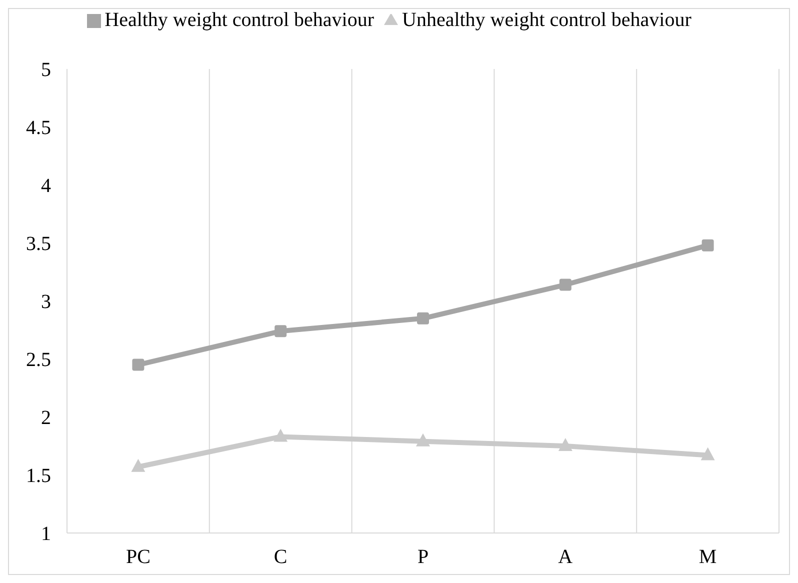 Image resolution: width=798 pixels, height=583 pixels. Describe the element at coordinates (46, 302) in the screenshot. I see `y-tick-label: 3` at that location.